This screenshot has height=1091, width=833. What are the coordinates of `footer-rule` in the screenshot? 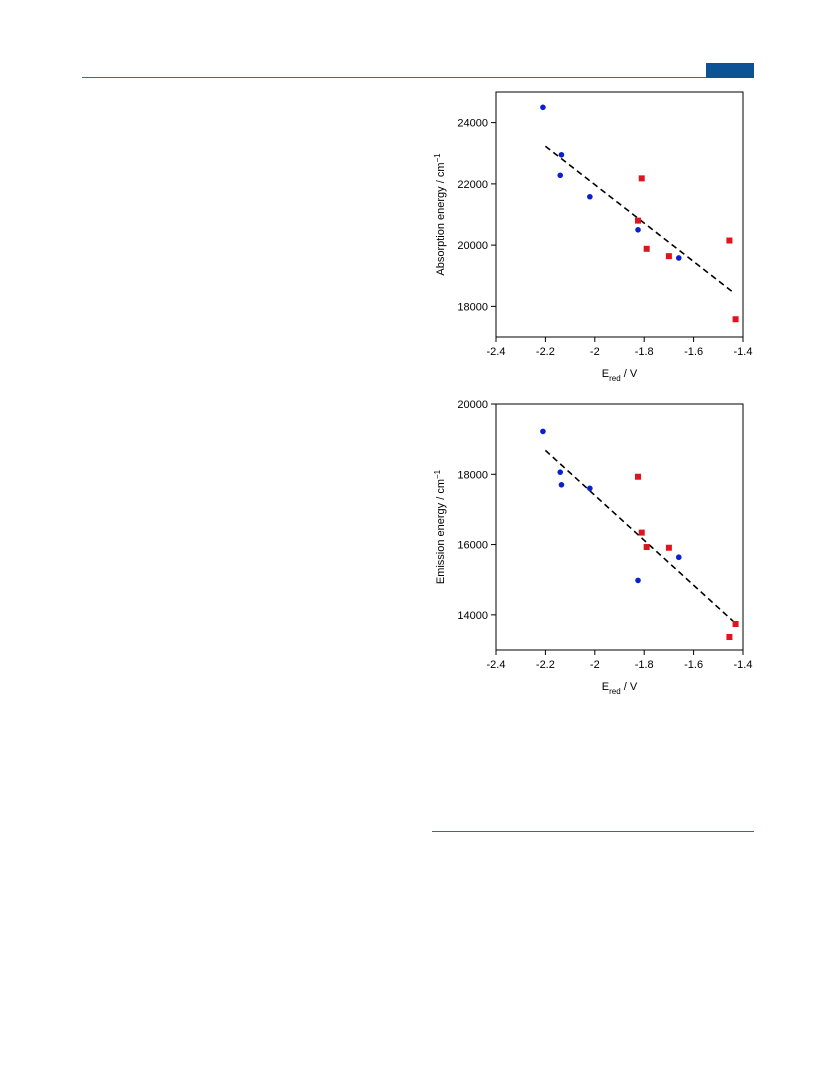 It's located at (593, 831).